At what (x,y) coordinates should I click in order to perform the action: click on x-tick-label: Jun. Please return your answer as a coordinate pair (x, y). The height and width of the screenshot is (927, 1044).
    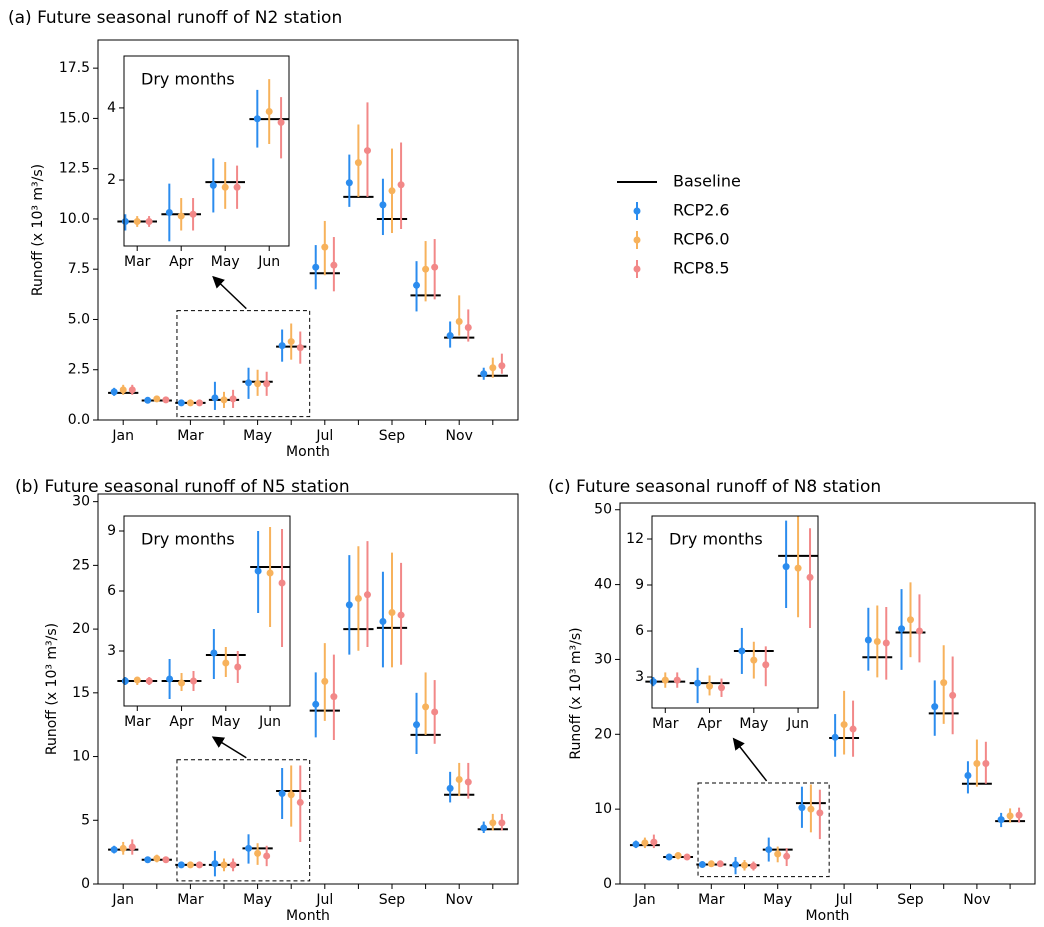
    Looking at the image, I should click on (268, 262).